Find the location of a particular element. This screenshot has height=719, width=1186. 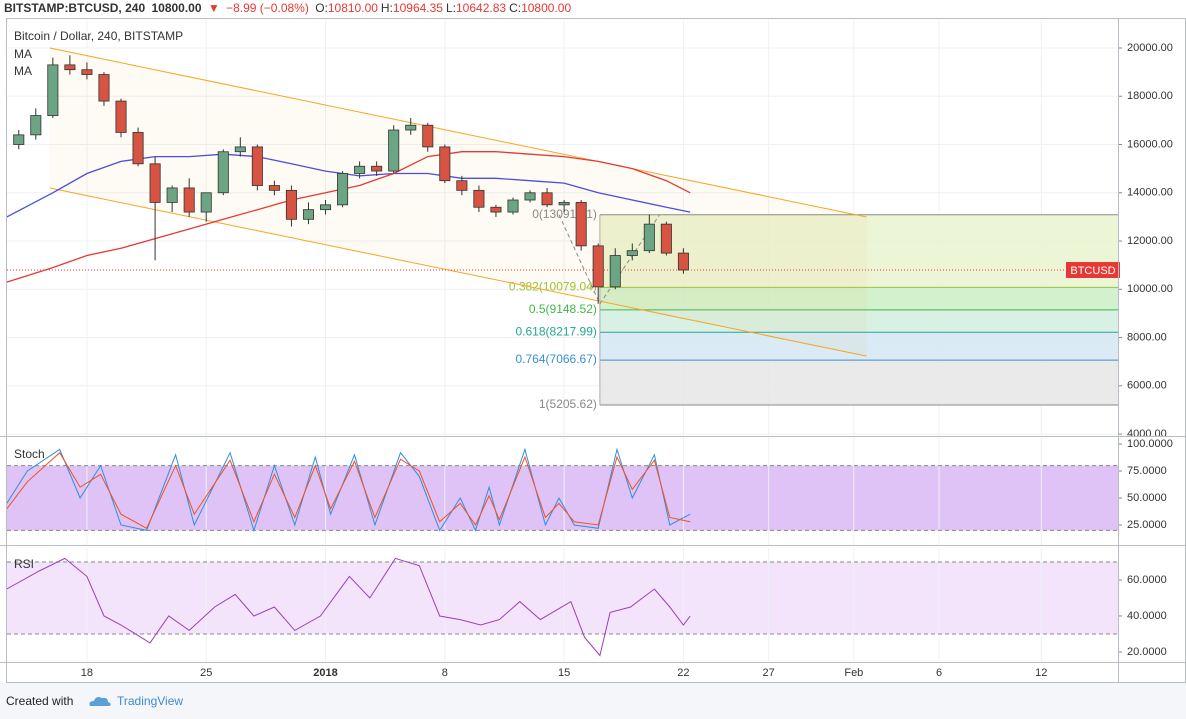

fib-label: 0.5(9148.52) is located at coordinates (563, 309).